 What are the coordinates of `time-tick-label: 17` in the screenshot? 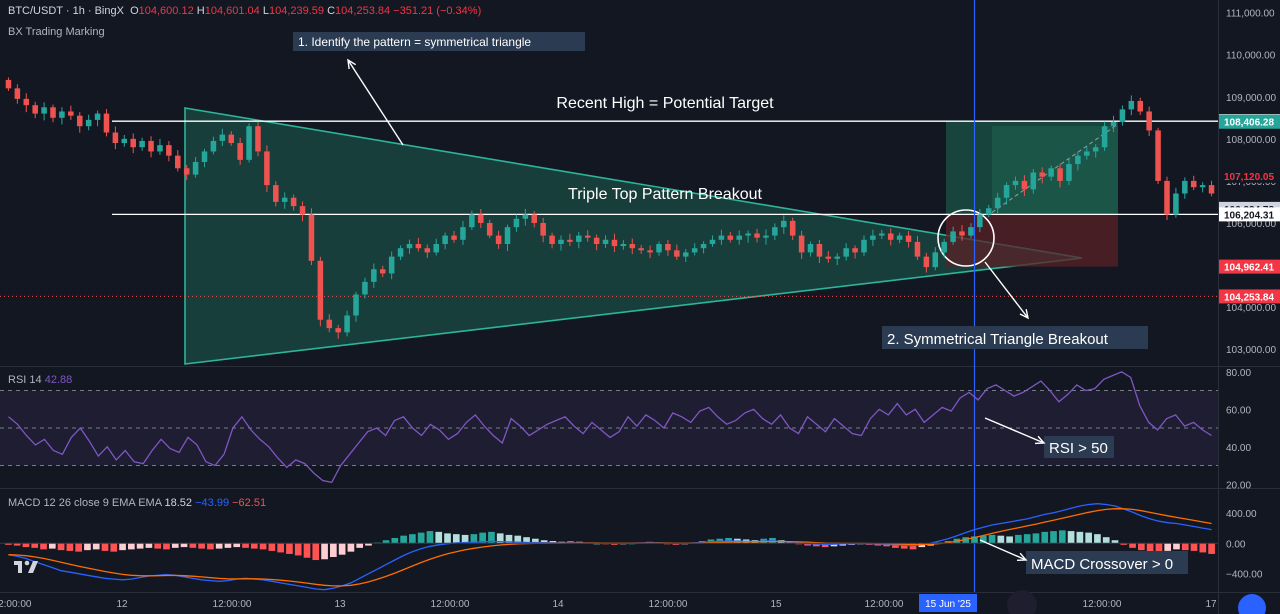 It's located at (1211, 604).